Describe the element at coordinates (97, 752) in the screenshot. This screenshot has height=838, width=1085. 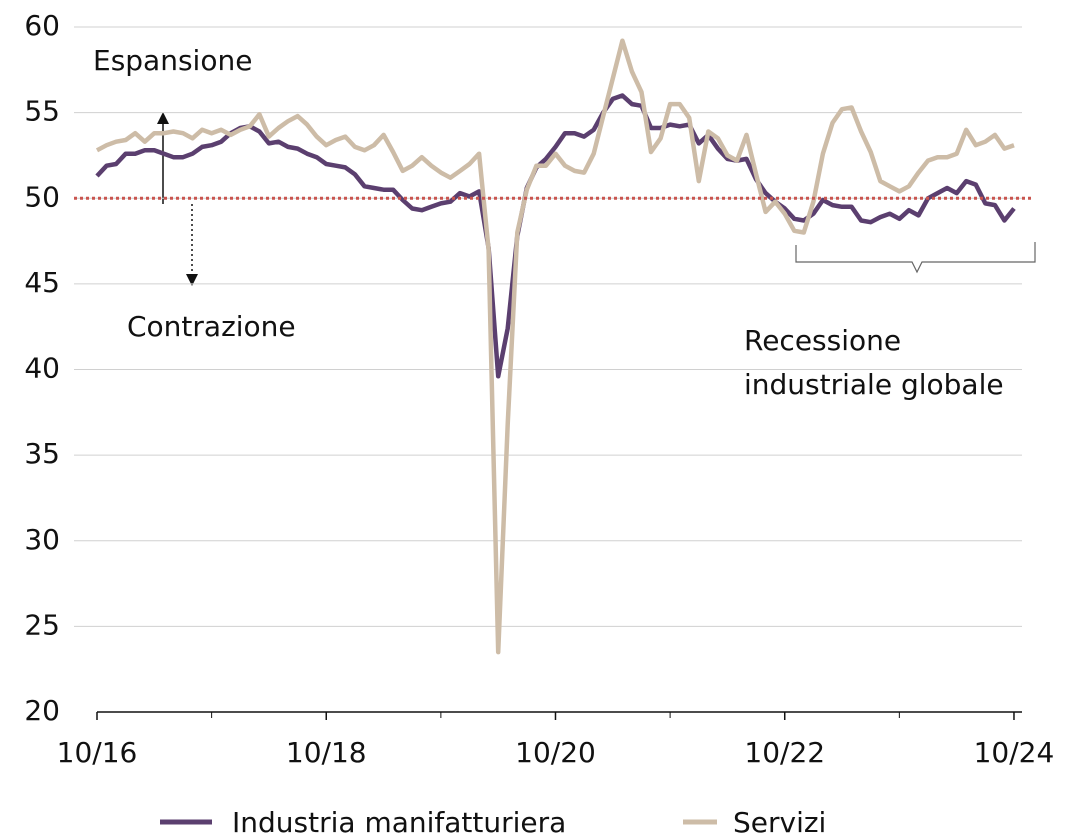
I see `x-tick-label: 10/16` at that location.